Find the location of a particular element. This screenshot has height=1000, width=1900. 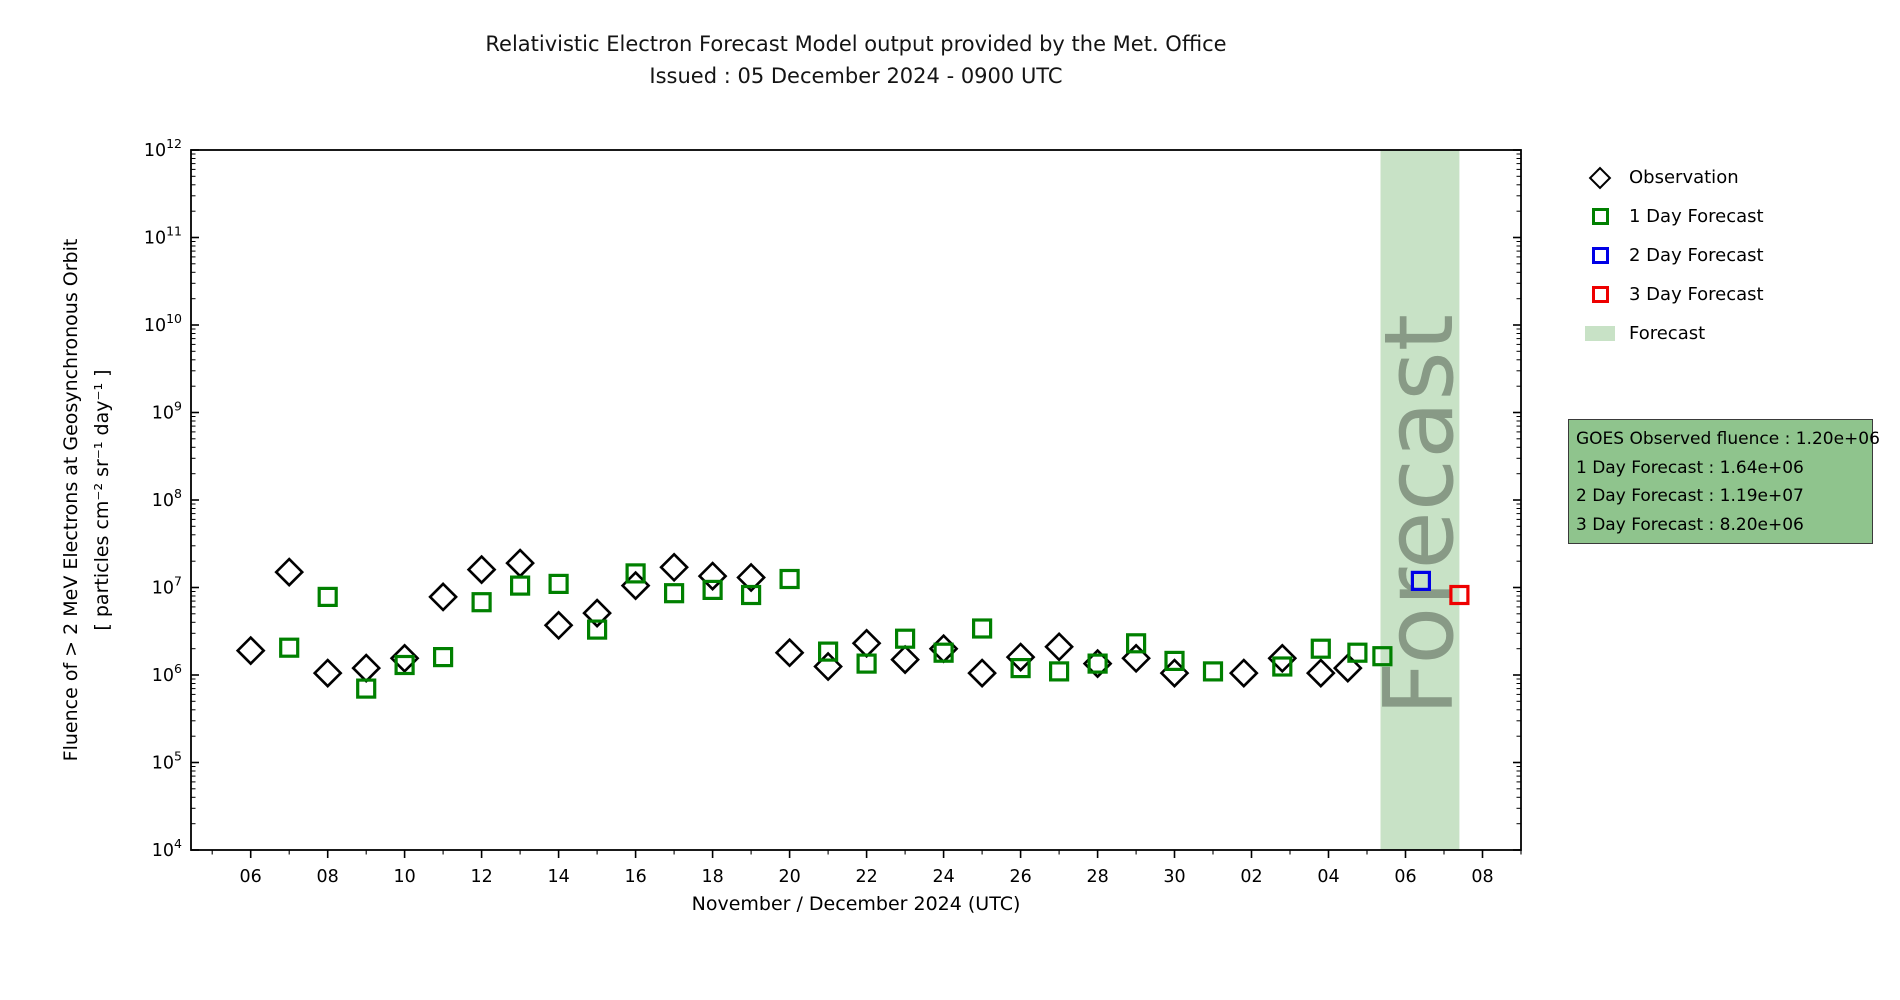

legend-item-2day-forecast: 2 Day Forecast is located at coordinates (1673, 255).